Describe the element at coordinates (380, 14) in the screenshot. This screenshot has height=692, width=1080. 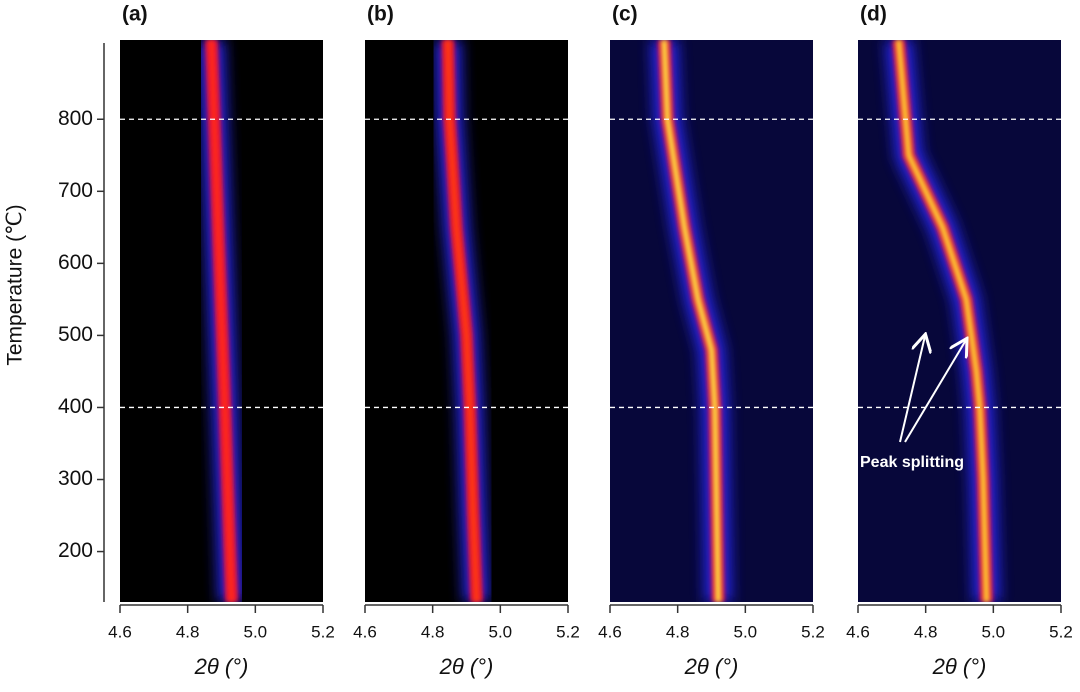
I see `panel-title: (b)` at that location.